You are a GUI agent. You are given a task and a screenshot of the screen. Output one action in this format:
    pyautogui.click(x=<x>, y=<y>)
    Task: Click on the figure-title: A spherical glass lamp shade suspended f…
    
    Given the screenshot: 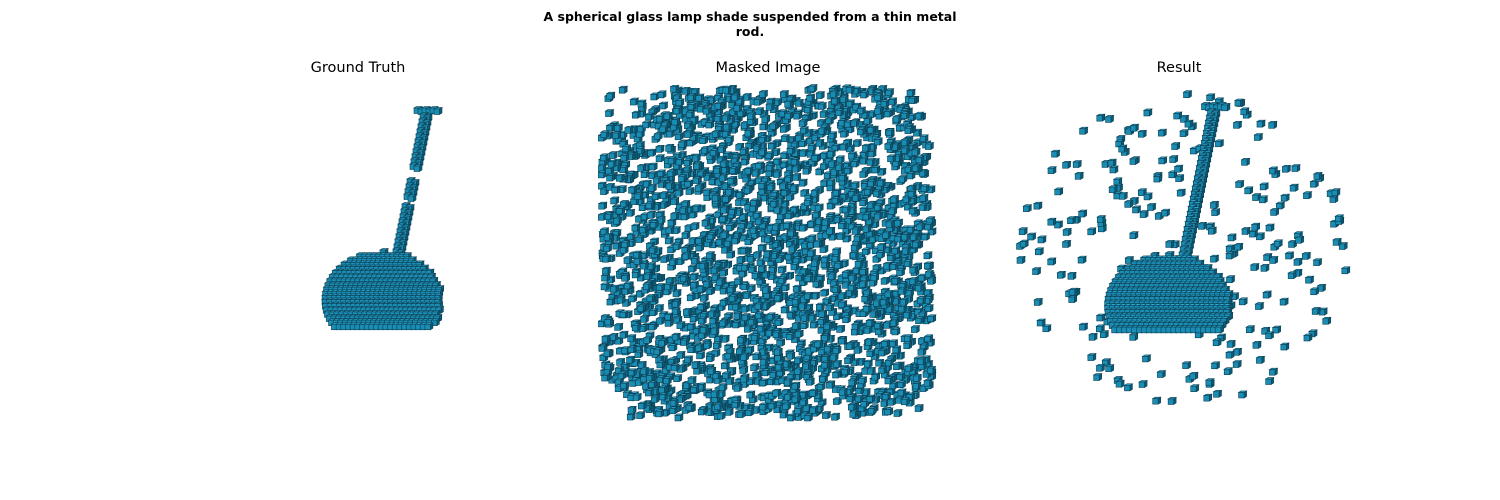 What is the action you would take?
    pyautogui.click(x=750, y=24)
    